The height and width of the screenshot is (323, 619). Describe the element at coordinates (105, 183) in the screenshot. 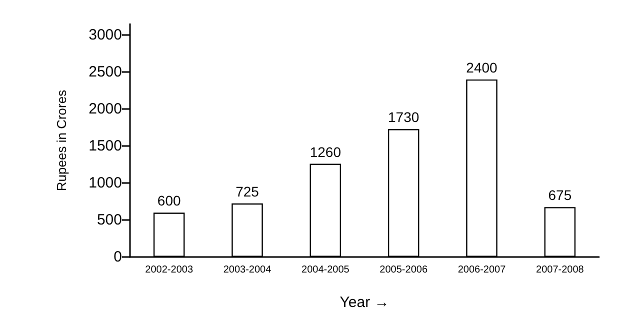

I see `y-tick-label: 1000` at that location.